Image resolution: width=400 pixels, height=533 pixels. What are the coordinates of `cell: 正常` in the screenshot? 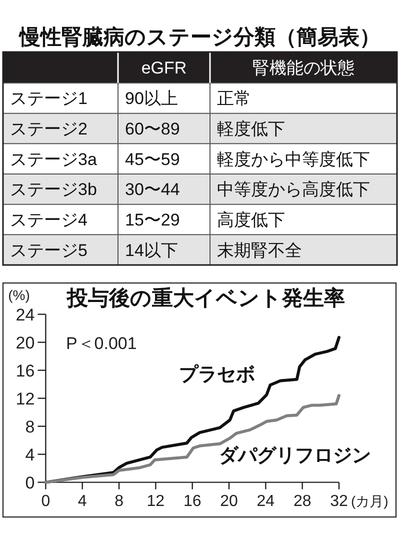 It's located at (234, 98).